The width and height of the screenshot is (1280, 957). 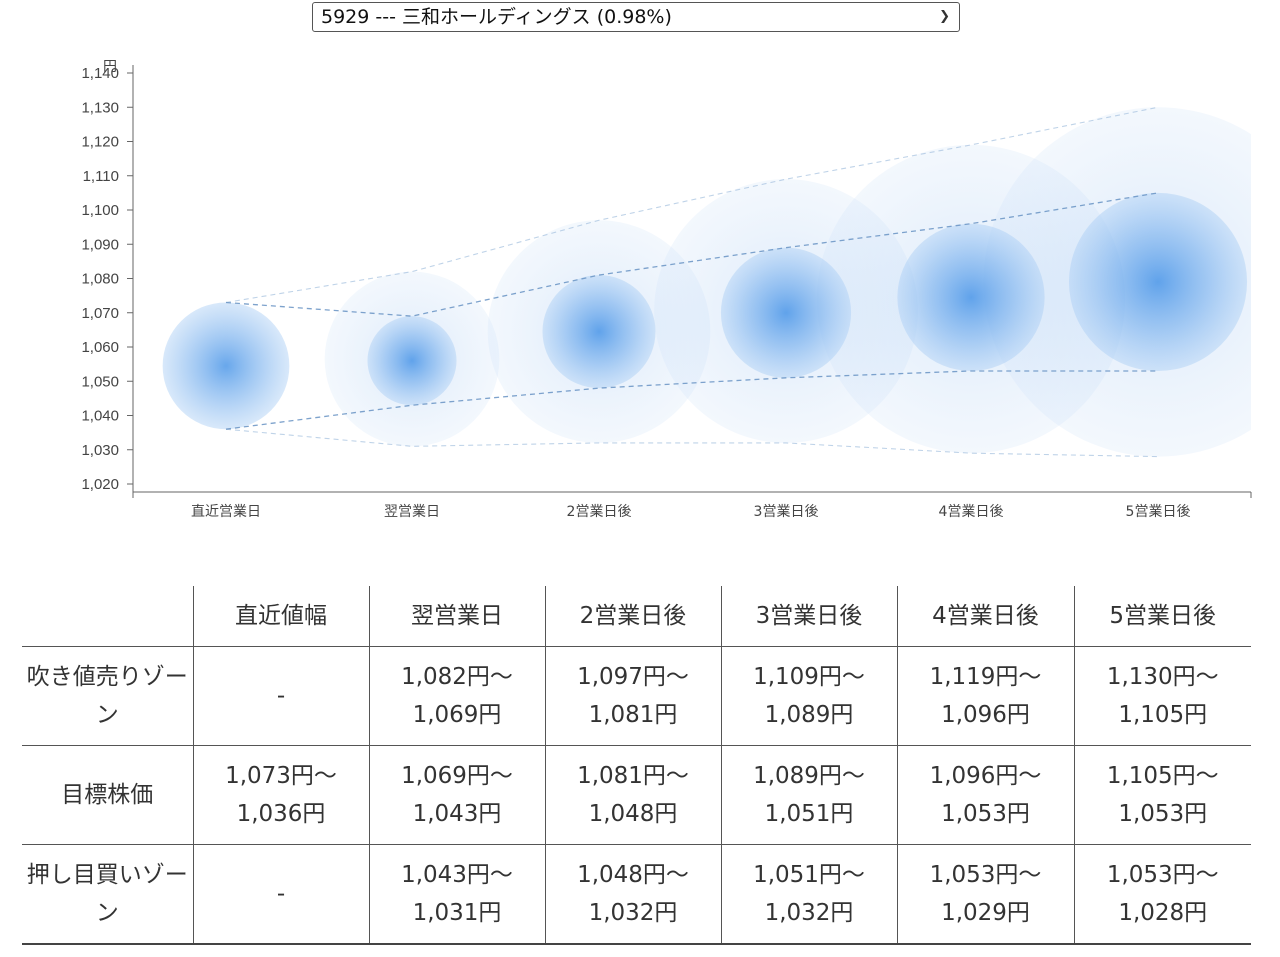 What do you see at coordinates (107, 616) in the screenshot?
I see `header-corner` at bounding box center [107, 616].